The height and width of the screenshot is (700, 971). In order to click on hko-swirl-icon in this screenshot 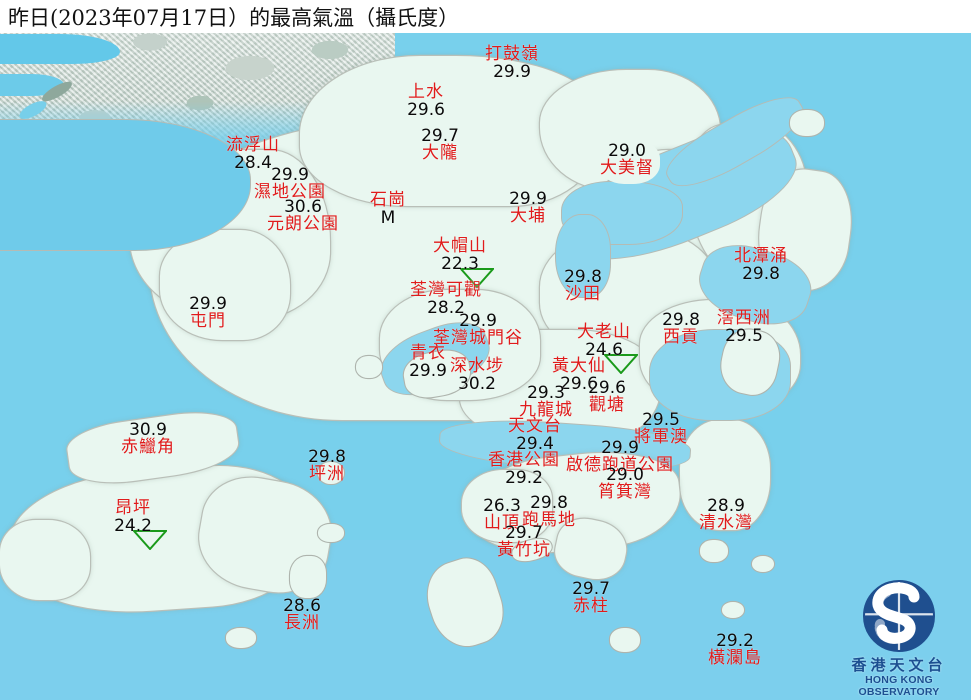, I will do `click(899, 616)`.